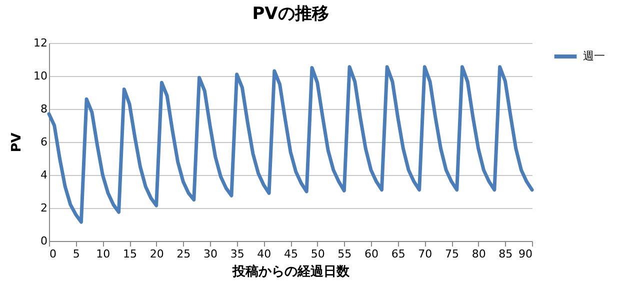  What do you see at coordinates (290, 14) in the screenshot?
I see `chart-title: PVの推移` at bounding box center [290, 14].